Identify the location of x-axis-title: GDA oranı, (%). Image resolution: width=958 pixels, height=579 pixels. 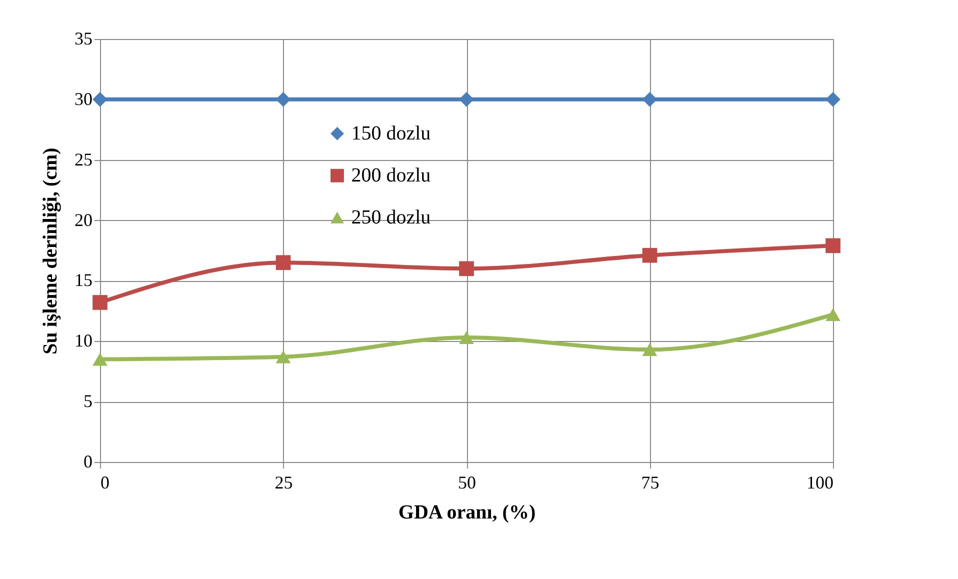
(467, 513).